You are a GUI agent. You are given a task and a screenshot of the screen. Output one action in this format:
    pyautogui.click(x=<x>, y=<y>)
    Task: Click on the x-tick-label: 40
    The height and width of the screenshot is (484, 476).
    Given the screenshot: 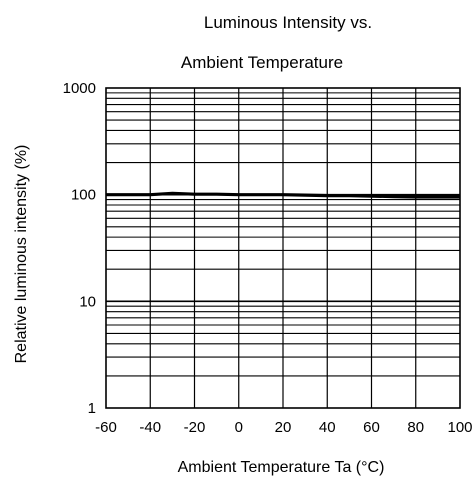 What is the action you would take?
    pyautogui.click(x=327, y=427)
    